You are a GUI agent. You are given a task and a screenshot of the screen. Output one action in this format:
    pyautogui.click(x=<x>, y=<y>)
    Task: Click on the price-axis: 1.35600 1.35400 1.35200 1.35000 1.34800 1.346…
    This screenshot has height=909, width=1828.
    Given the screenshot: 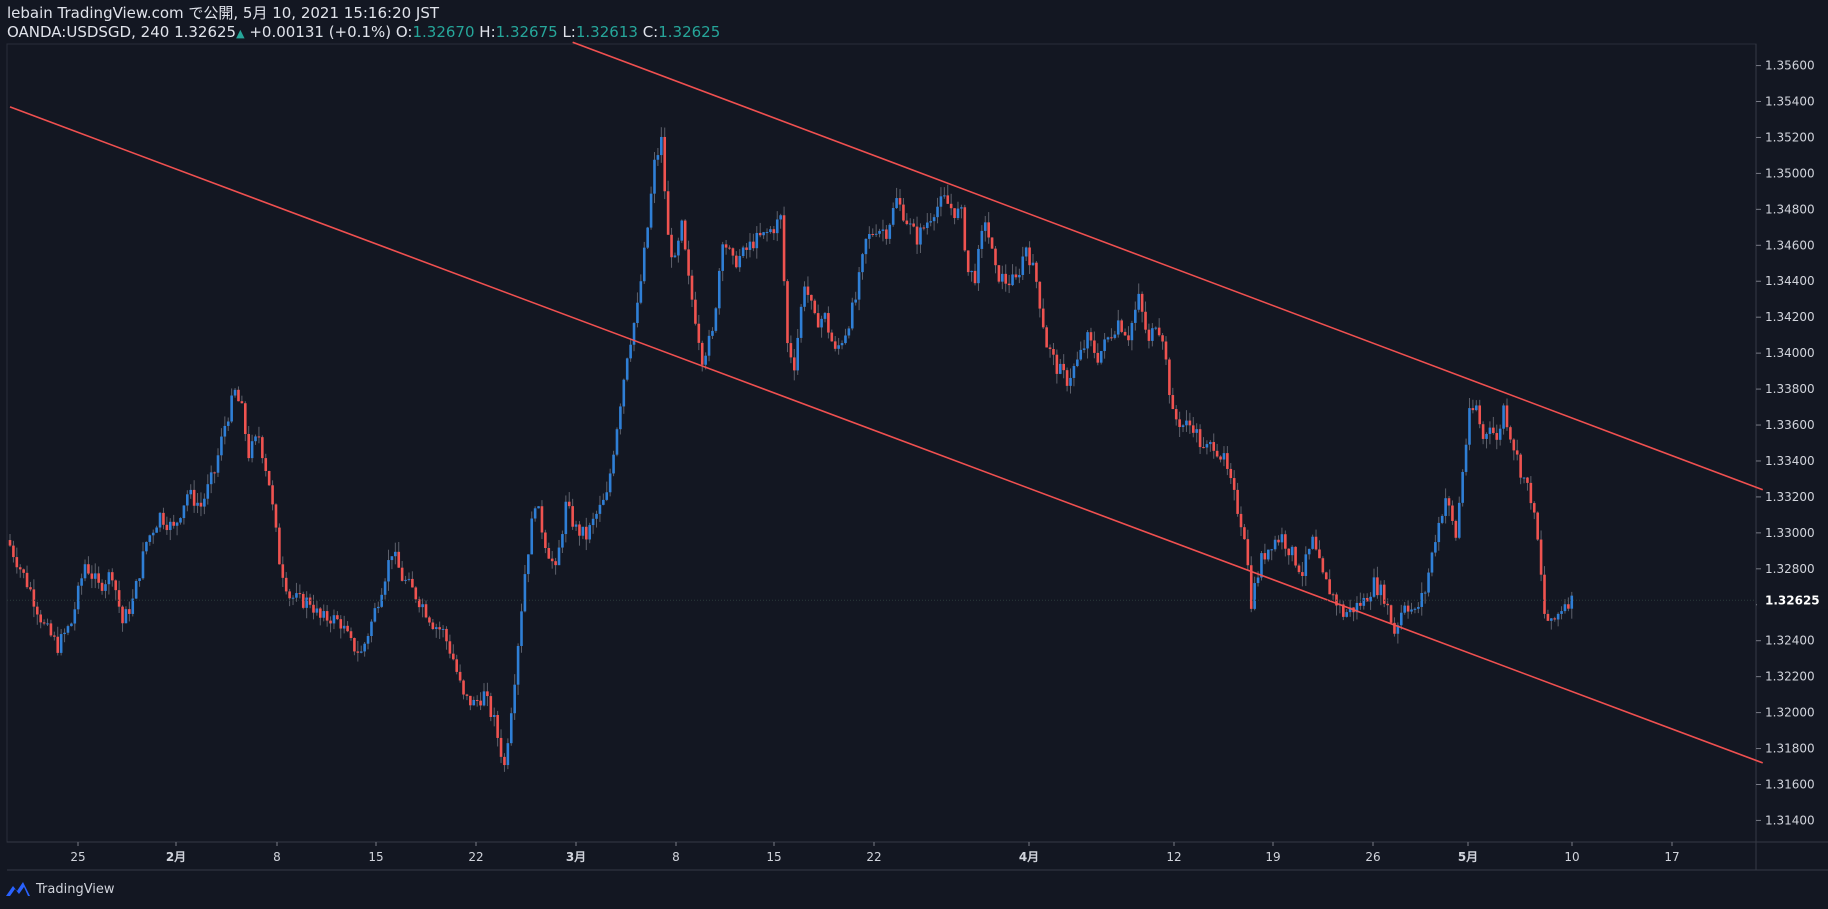 What is the action you would take?
    pyautogui.click(x=1785, y=443)
    